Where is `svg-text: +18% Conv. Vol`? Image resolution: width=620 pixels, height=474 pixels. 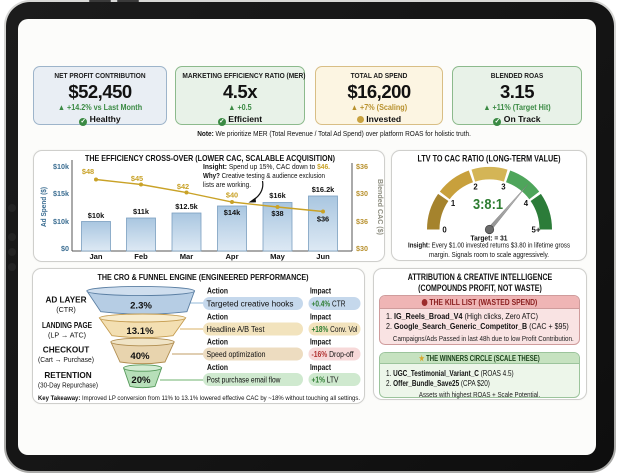
svg-text: +18% Conv. Vol is located at coordinates (335, 329).